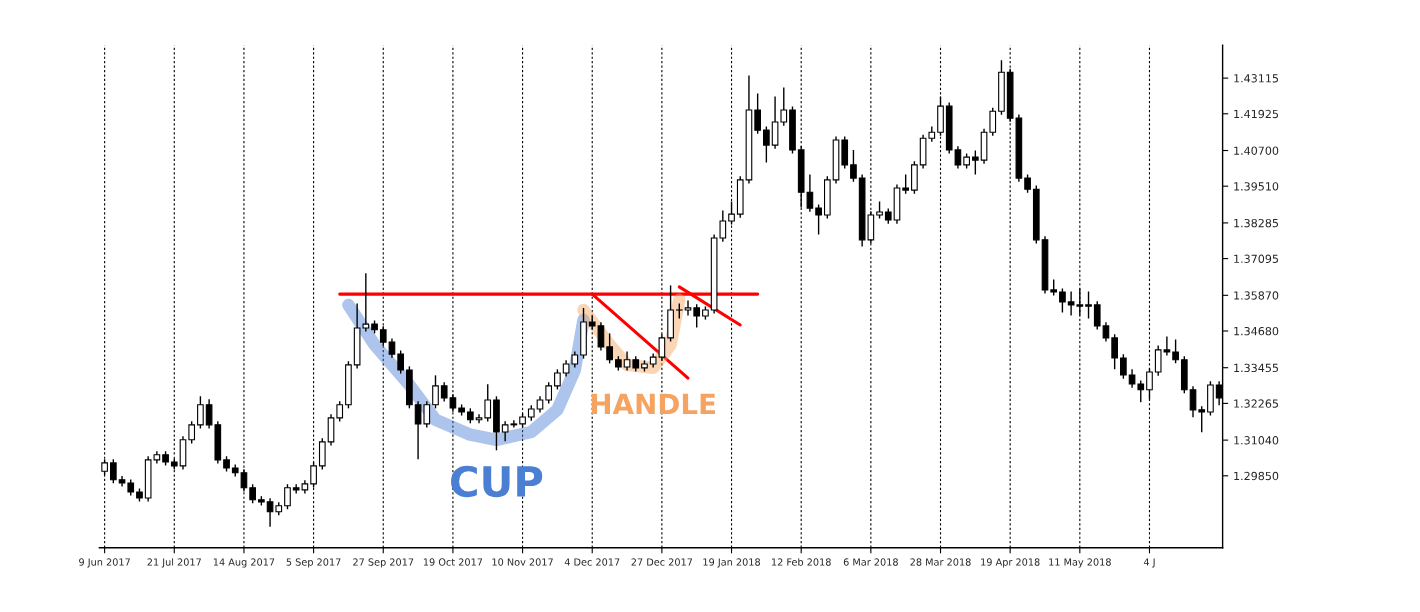 This screenshot has width=1420, height=612. Describe the element at coordinates (1256, 258) in the screenshot. I see `y-tick-label: 1.37095` at that location.